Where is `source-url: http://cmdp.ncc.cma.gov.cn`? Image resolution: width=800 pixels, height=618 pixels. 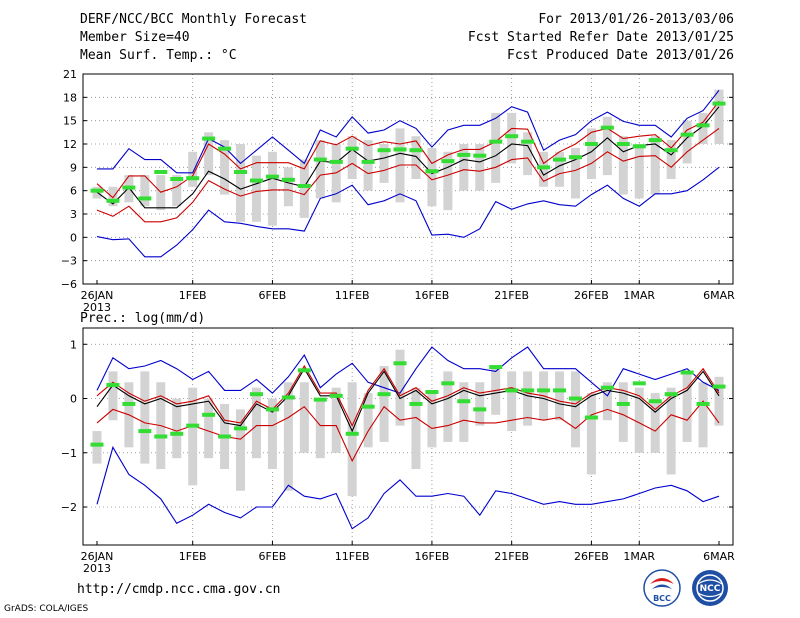
source-url: http://cmdp.ncc.cma.gov.cn is located at coordinates (179, 589).